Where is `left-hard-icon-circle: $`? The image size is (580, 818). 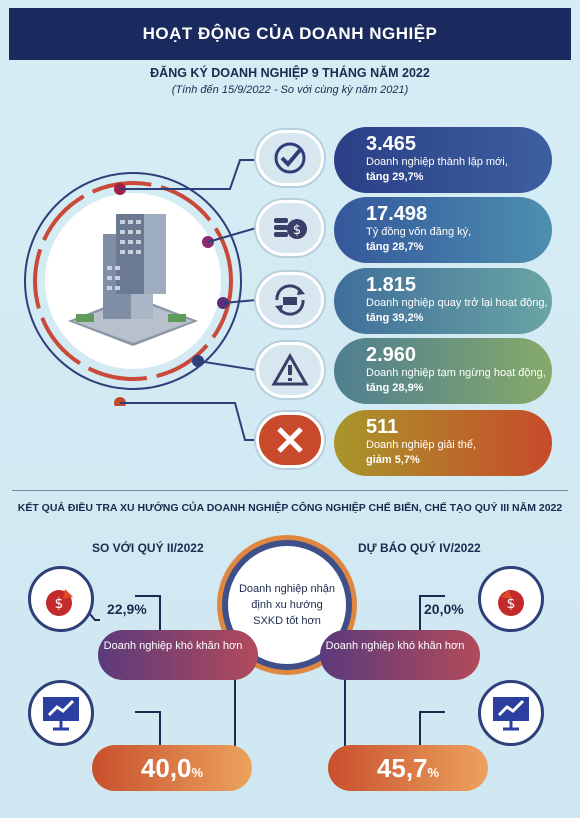
left-hard-icon-circle: $ is located at coordinates (61, 599).